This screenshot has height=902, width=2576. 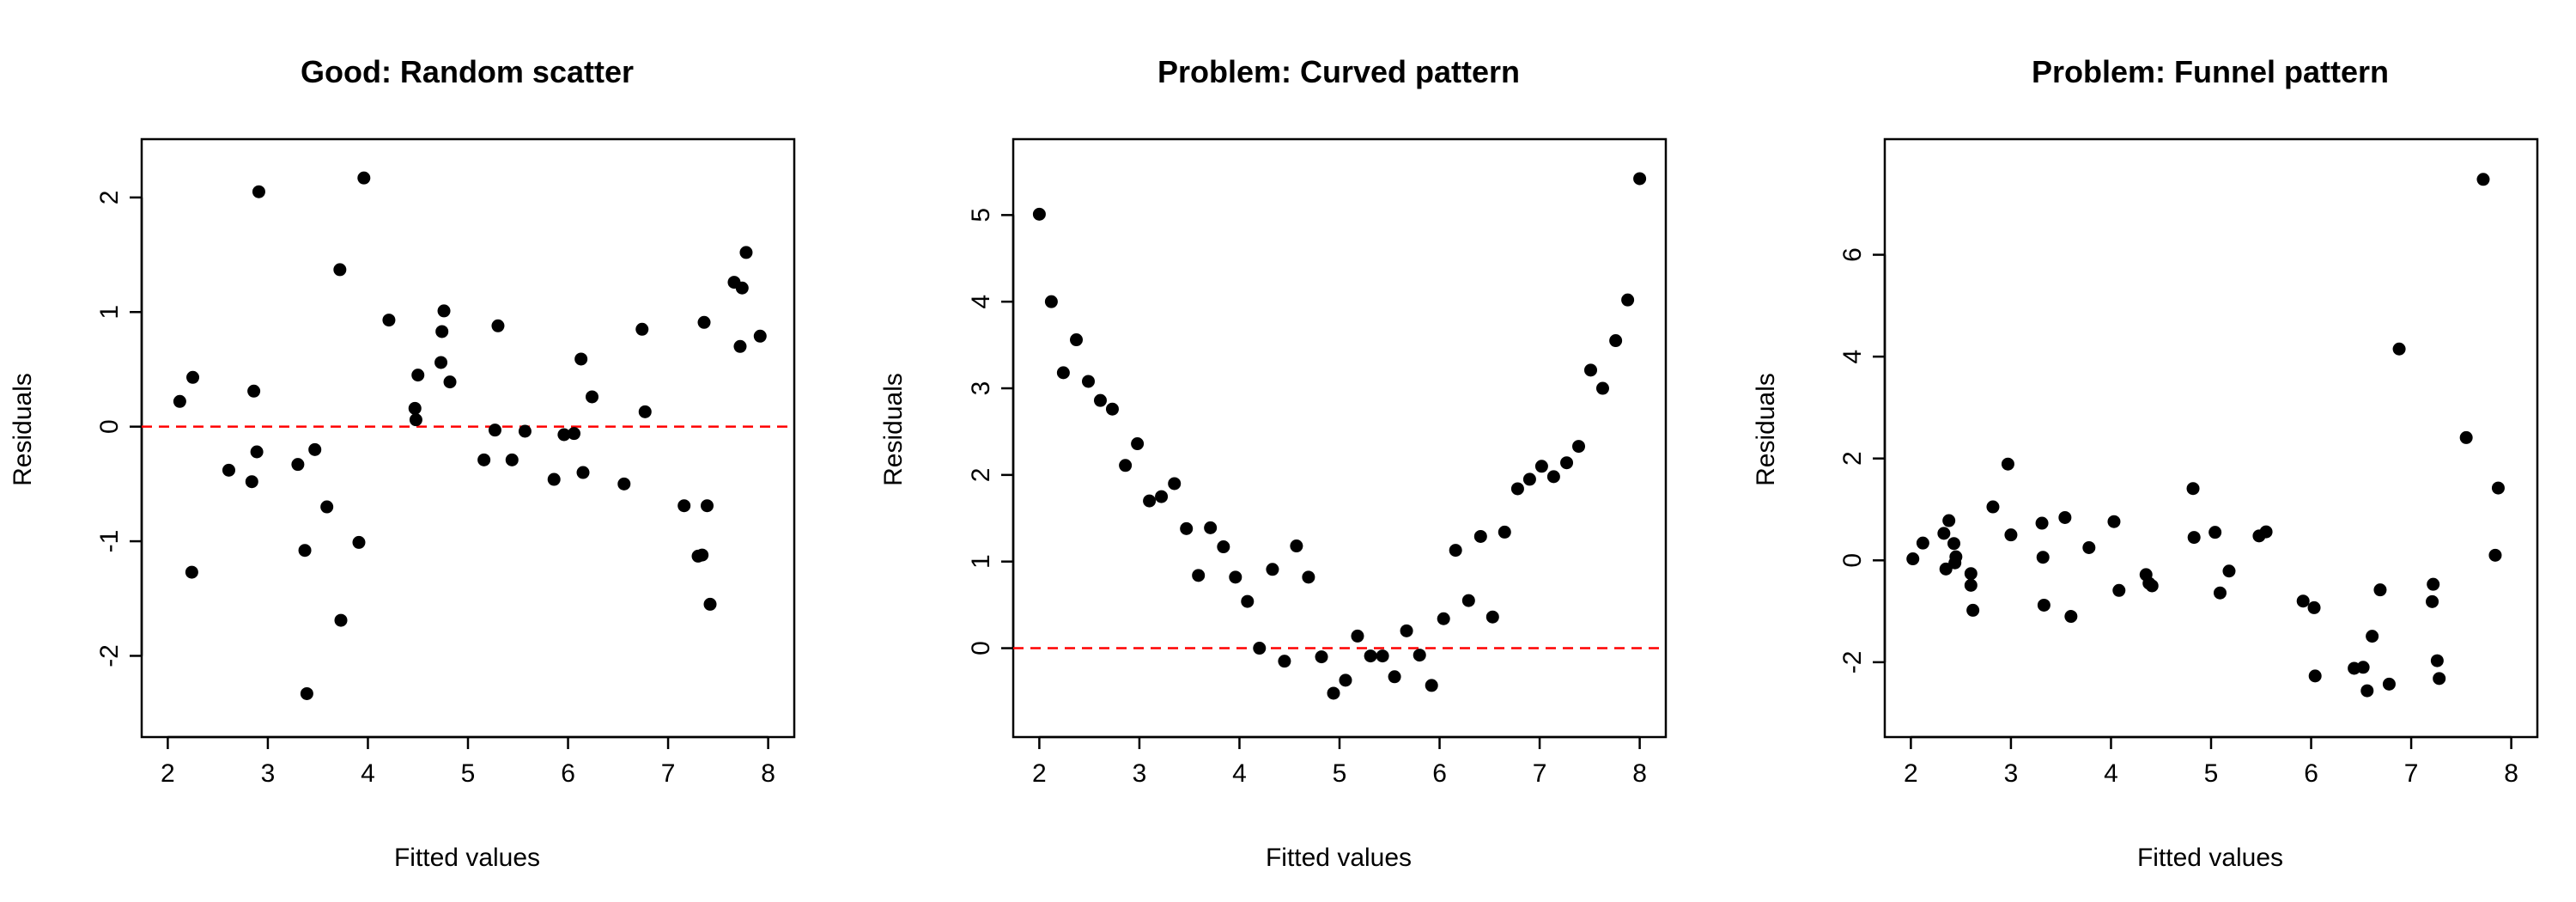 What do you see at coordinates (981, 215) in the screenshot?
I see `y-tick-label: 5` at bounding box center [981, 215].